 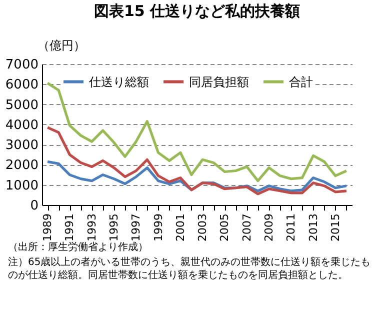 What do you see at coordinates (21, 186) in the screenshot?
I see `y-tick-label: 1000` at bounding box center [21, 186].